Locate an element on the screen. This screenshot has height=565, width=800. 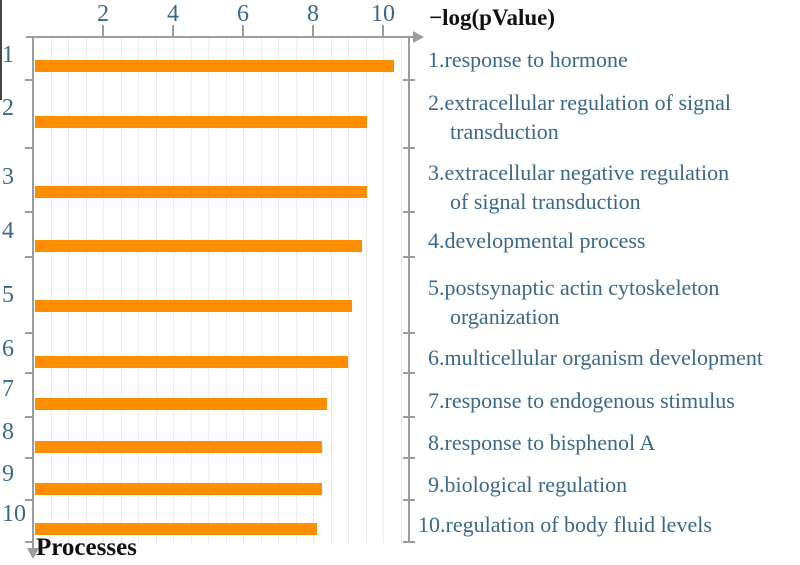
process-label-line-2: of signal transduction is located at coordinates (545, 201).